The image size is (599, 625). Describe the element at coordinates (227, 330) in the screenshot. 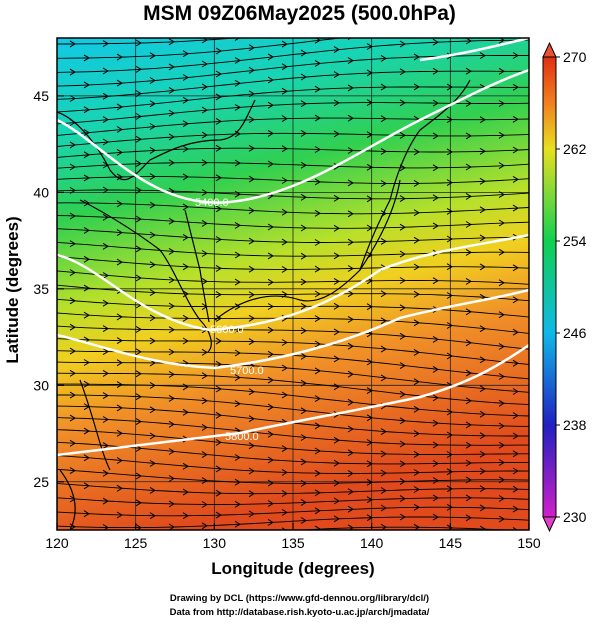

I see `contour-label: 5600.0` at that location.